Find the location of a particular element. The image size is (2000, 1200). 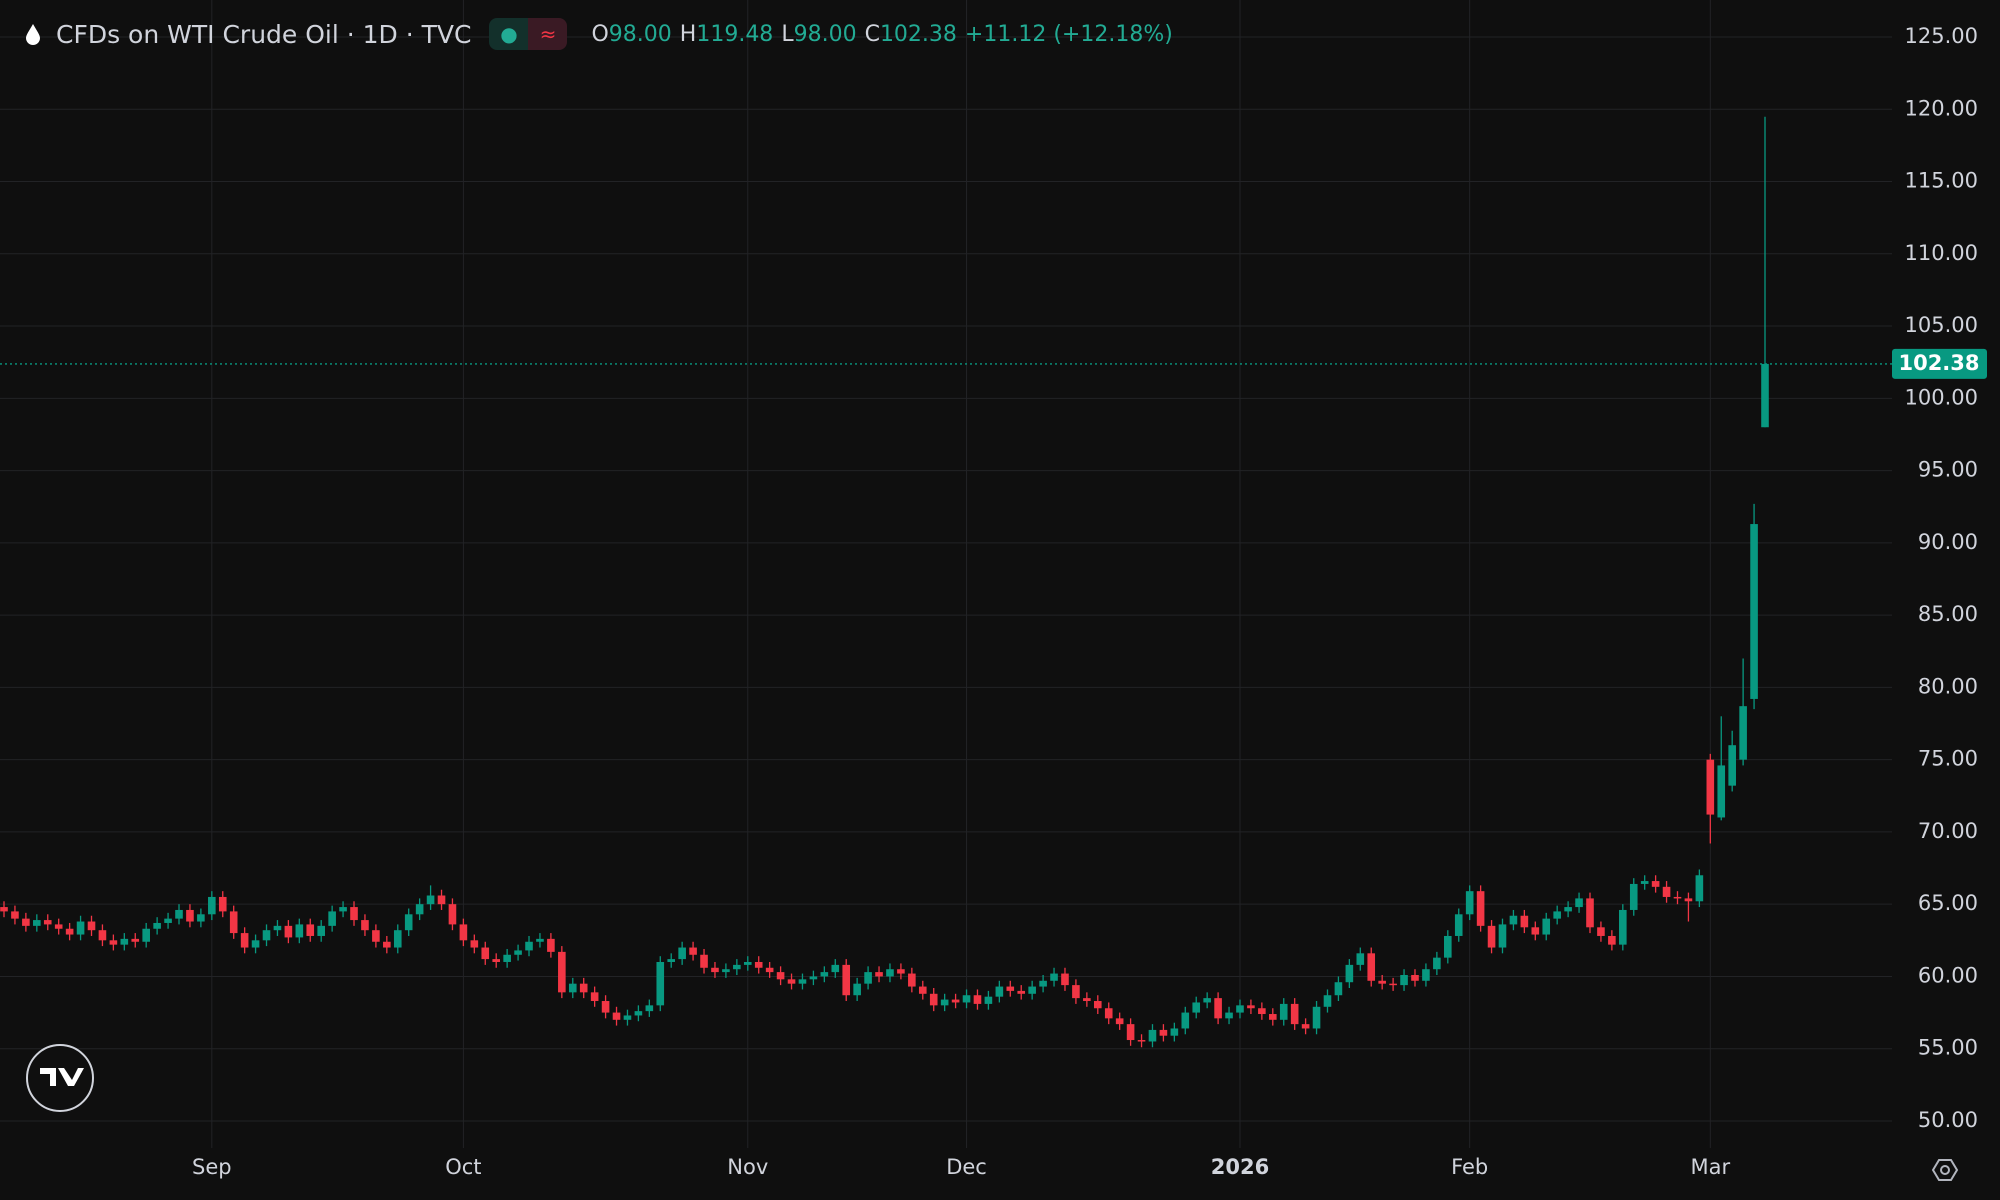

x-tick-label: Oct is located at coordinates (463, 1167).